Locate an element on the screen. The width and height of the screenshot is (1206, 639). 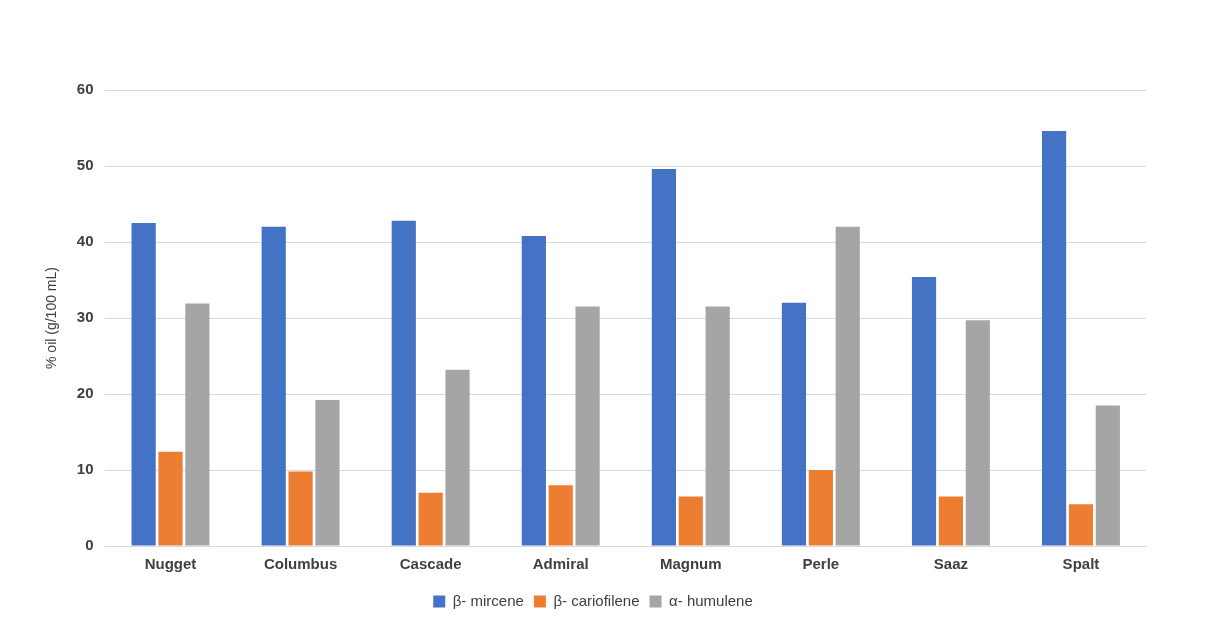
x-tick-label: Saaz is located at coordinates (950, 564).